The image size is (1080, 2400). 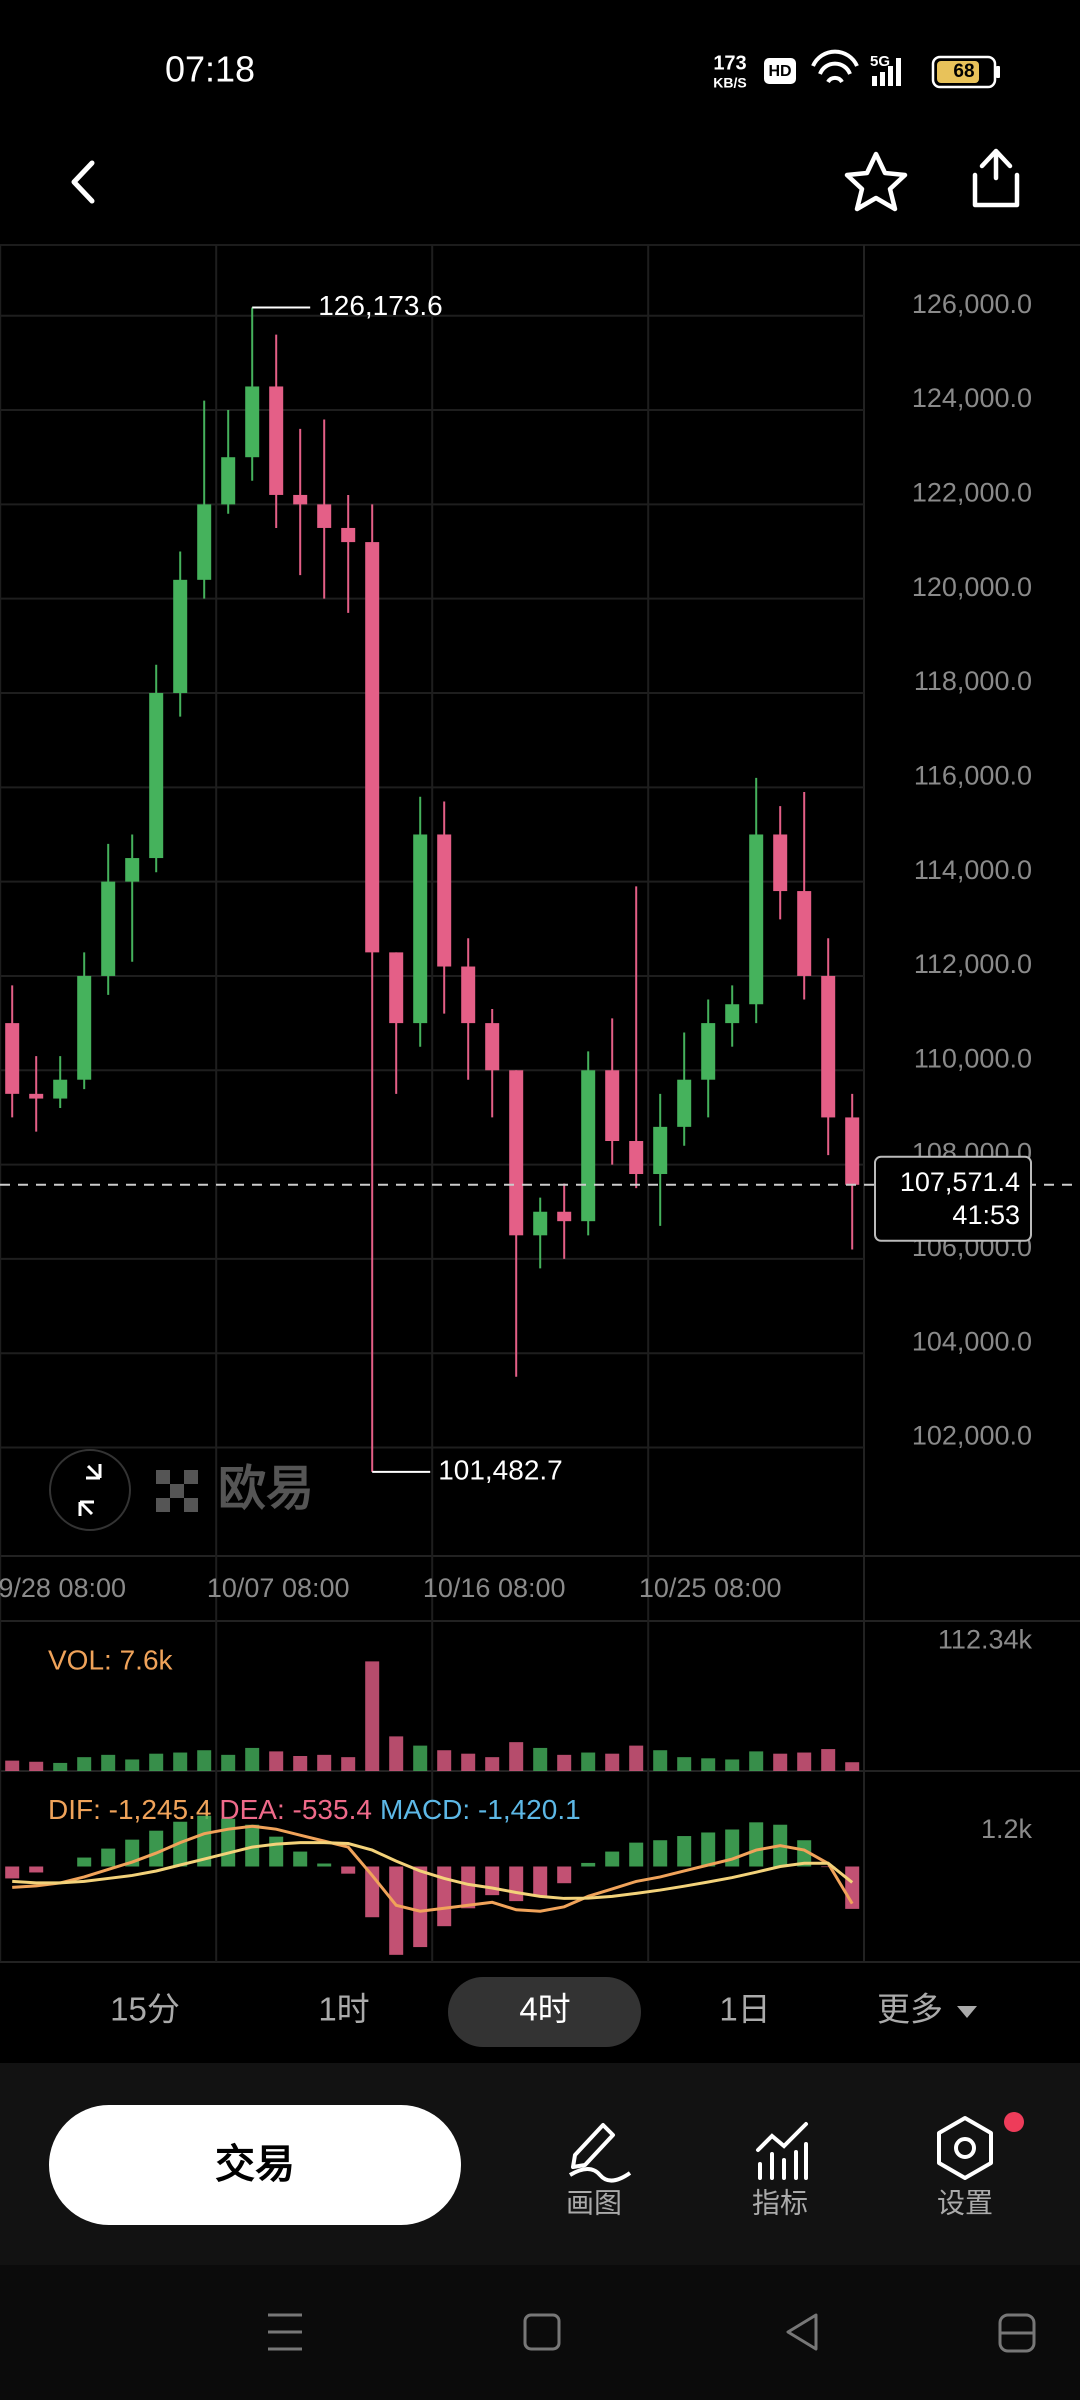 I want to click on tab-more: 更多, so click(x=910, y=2009).